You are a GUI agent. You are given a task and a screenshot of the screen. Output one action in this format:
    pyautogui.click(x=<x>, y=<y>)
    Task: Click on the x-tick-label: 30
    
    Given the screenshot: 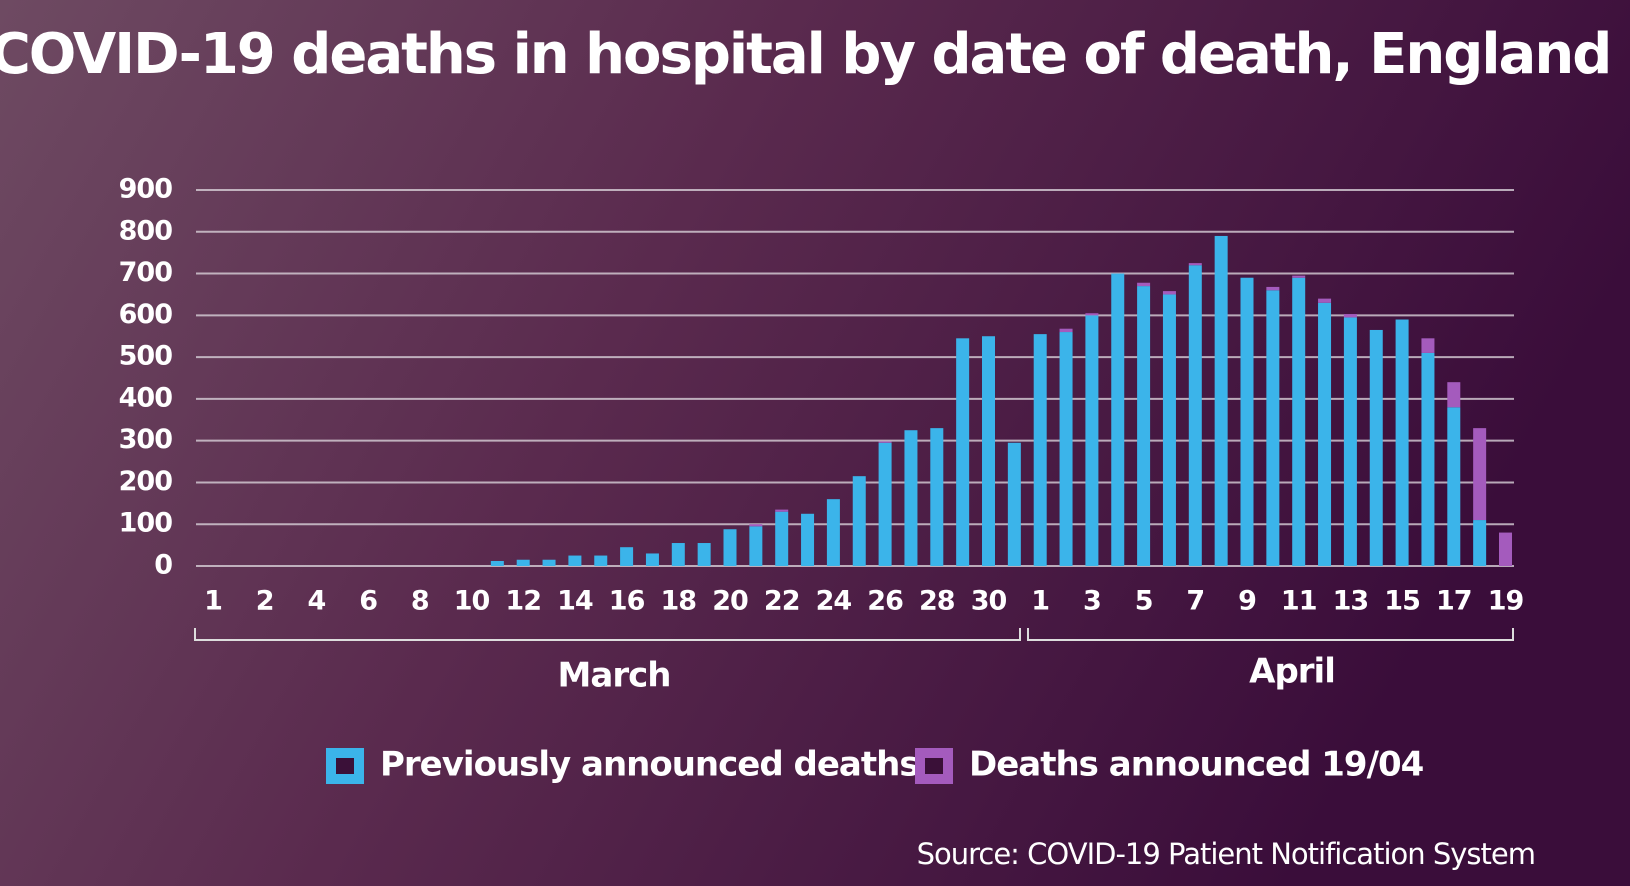 What is the action you would take?
    pyautogui.click(x=989, y=601)
    